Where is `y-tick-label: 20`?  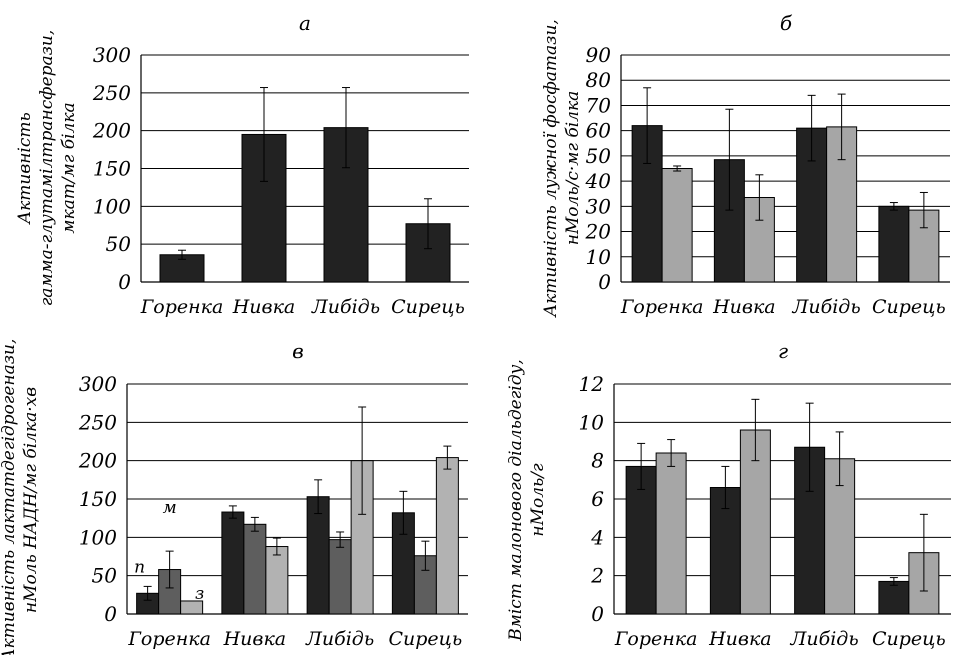 y-tick-label: 20 is located at coordinates (598, 232).